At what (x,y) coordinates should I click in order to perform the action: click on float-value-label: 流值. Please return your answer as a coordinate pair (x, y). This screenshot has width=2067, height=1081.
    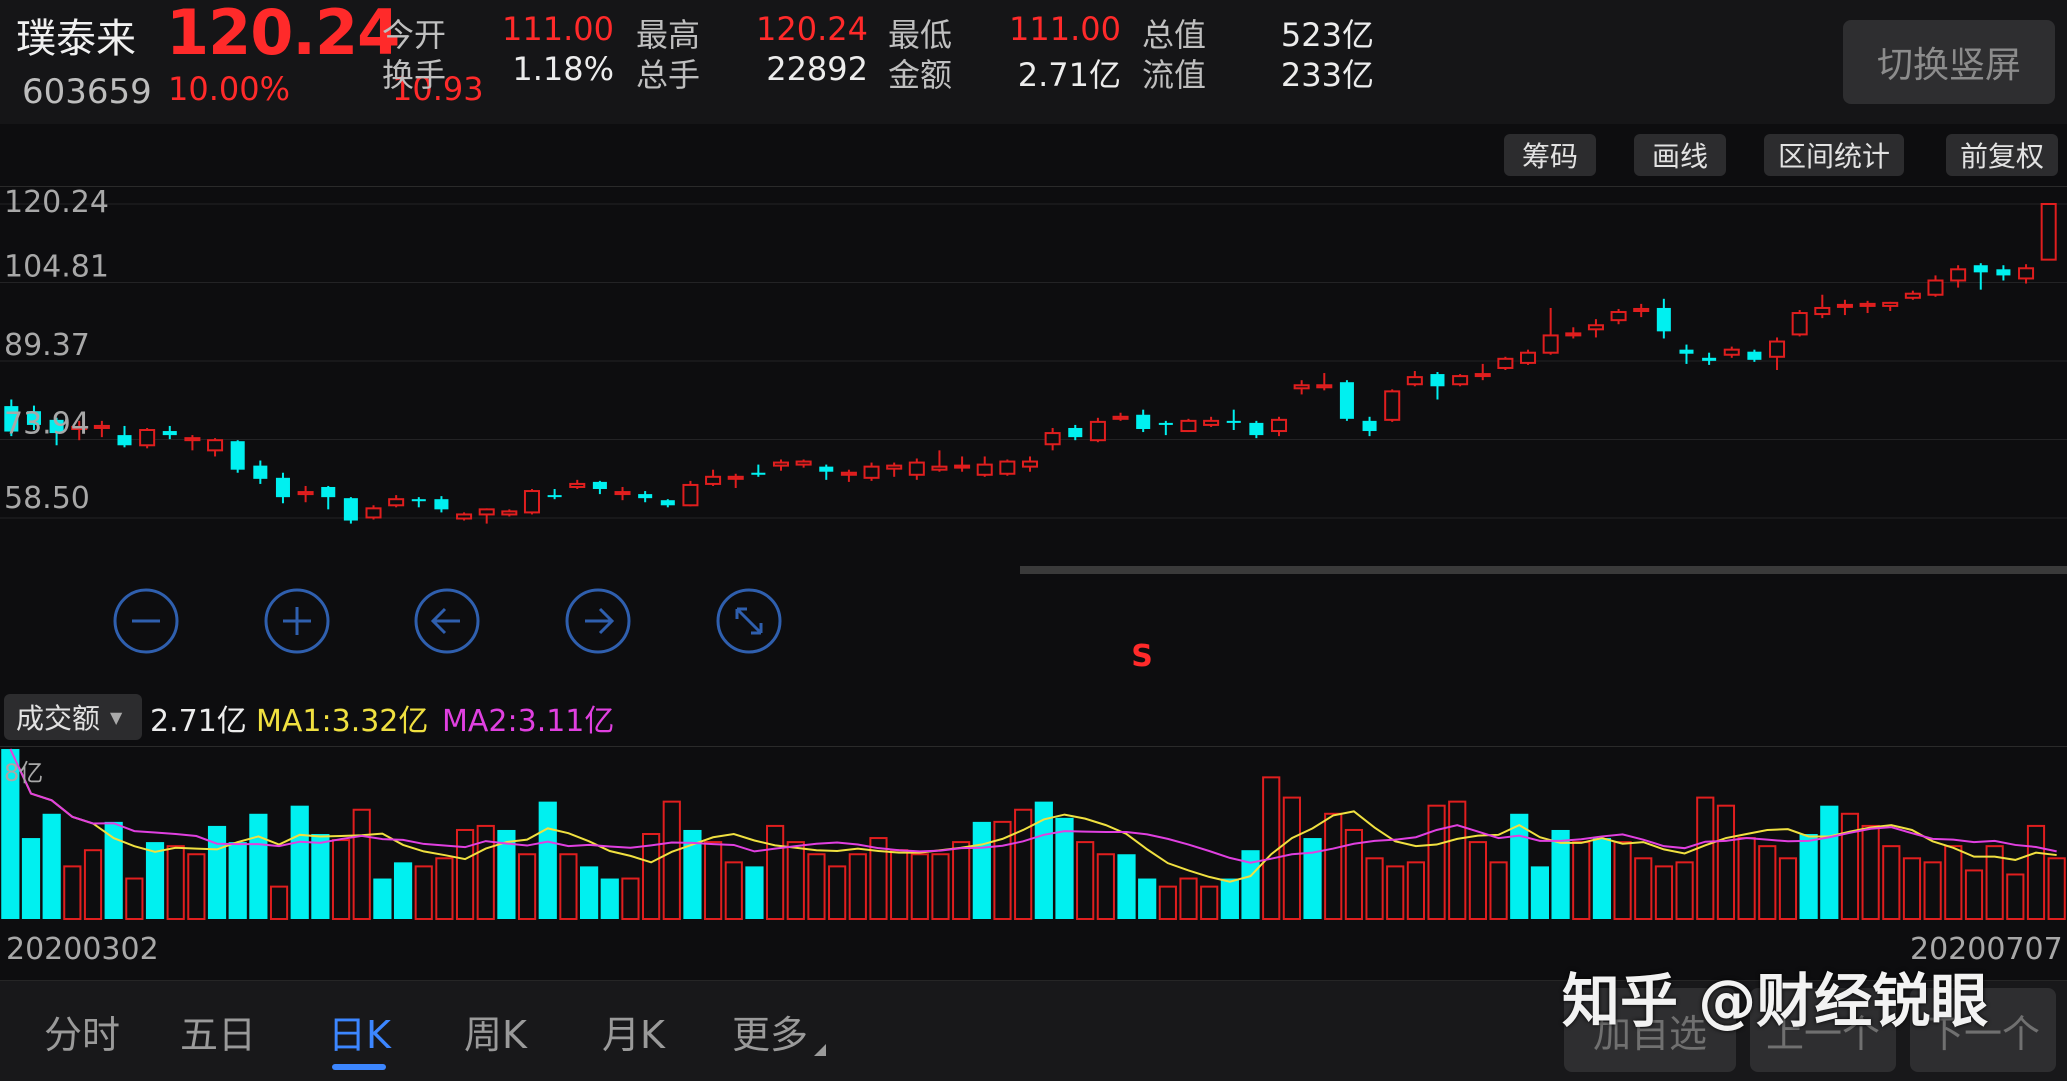
    Looking at the image, I should click on (1174, 75).